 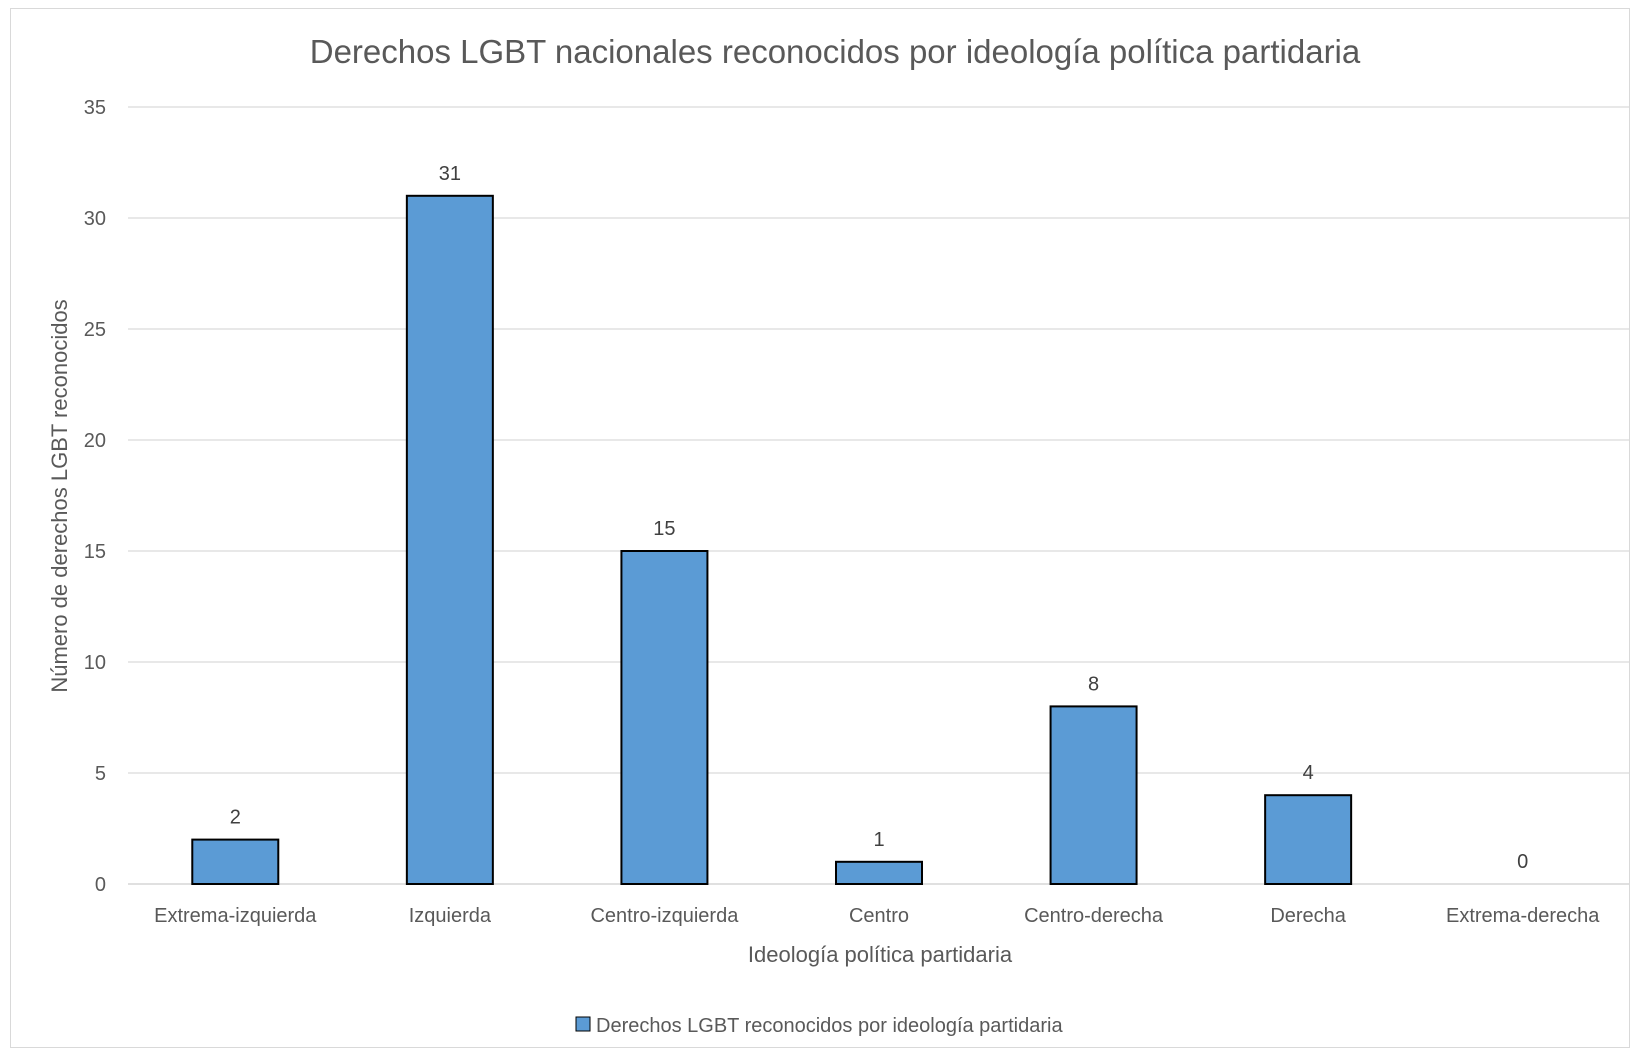 What do you see at coordinates (59, 495) in the screenshot?
I see `y-axis-title: Número de derechos LGBT reconocidos` at bounding box center [59, 495].